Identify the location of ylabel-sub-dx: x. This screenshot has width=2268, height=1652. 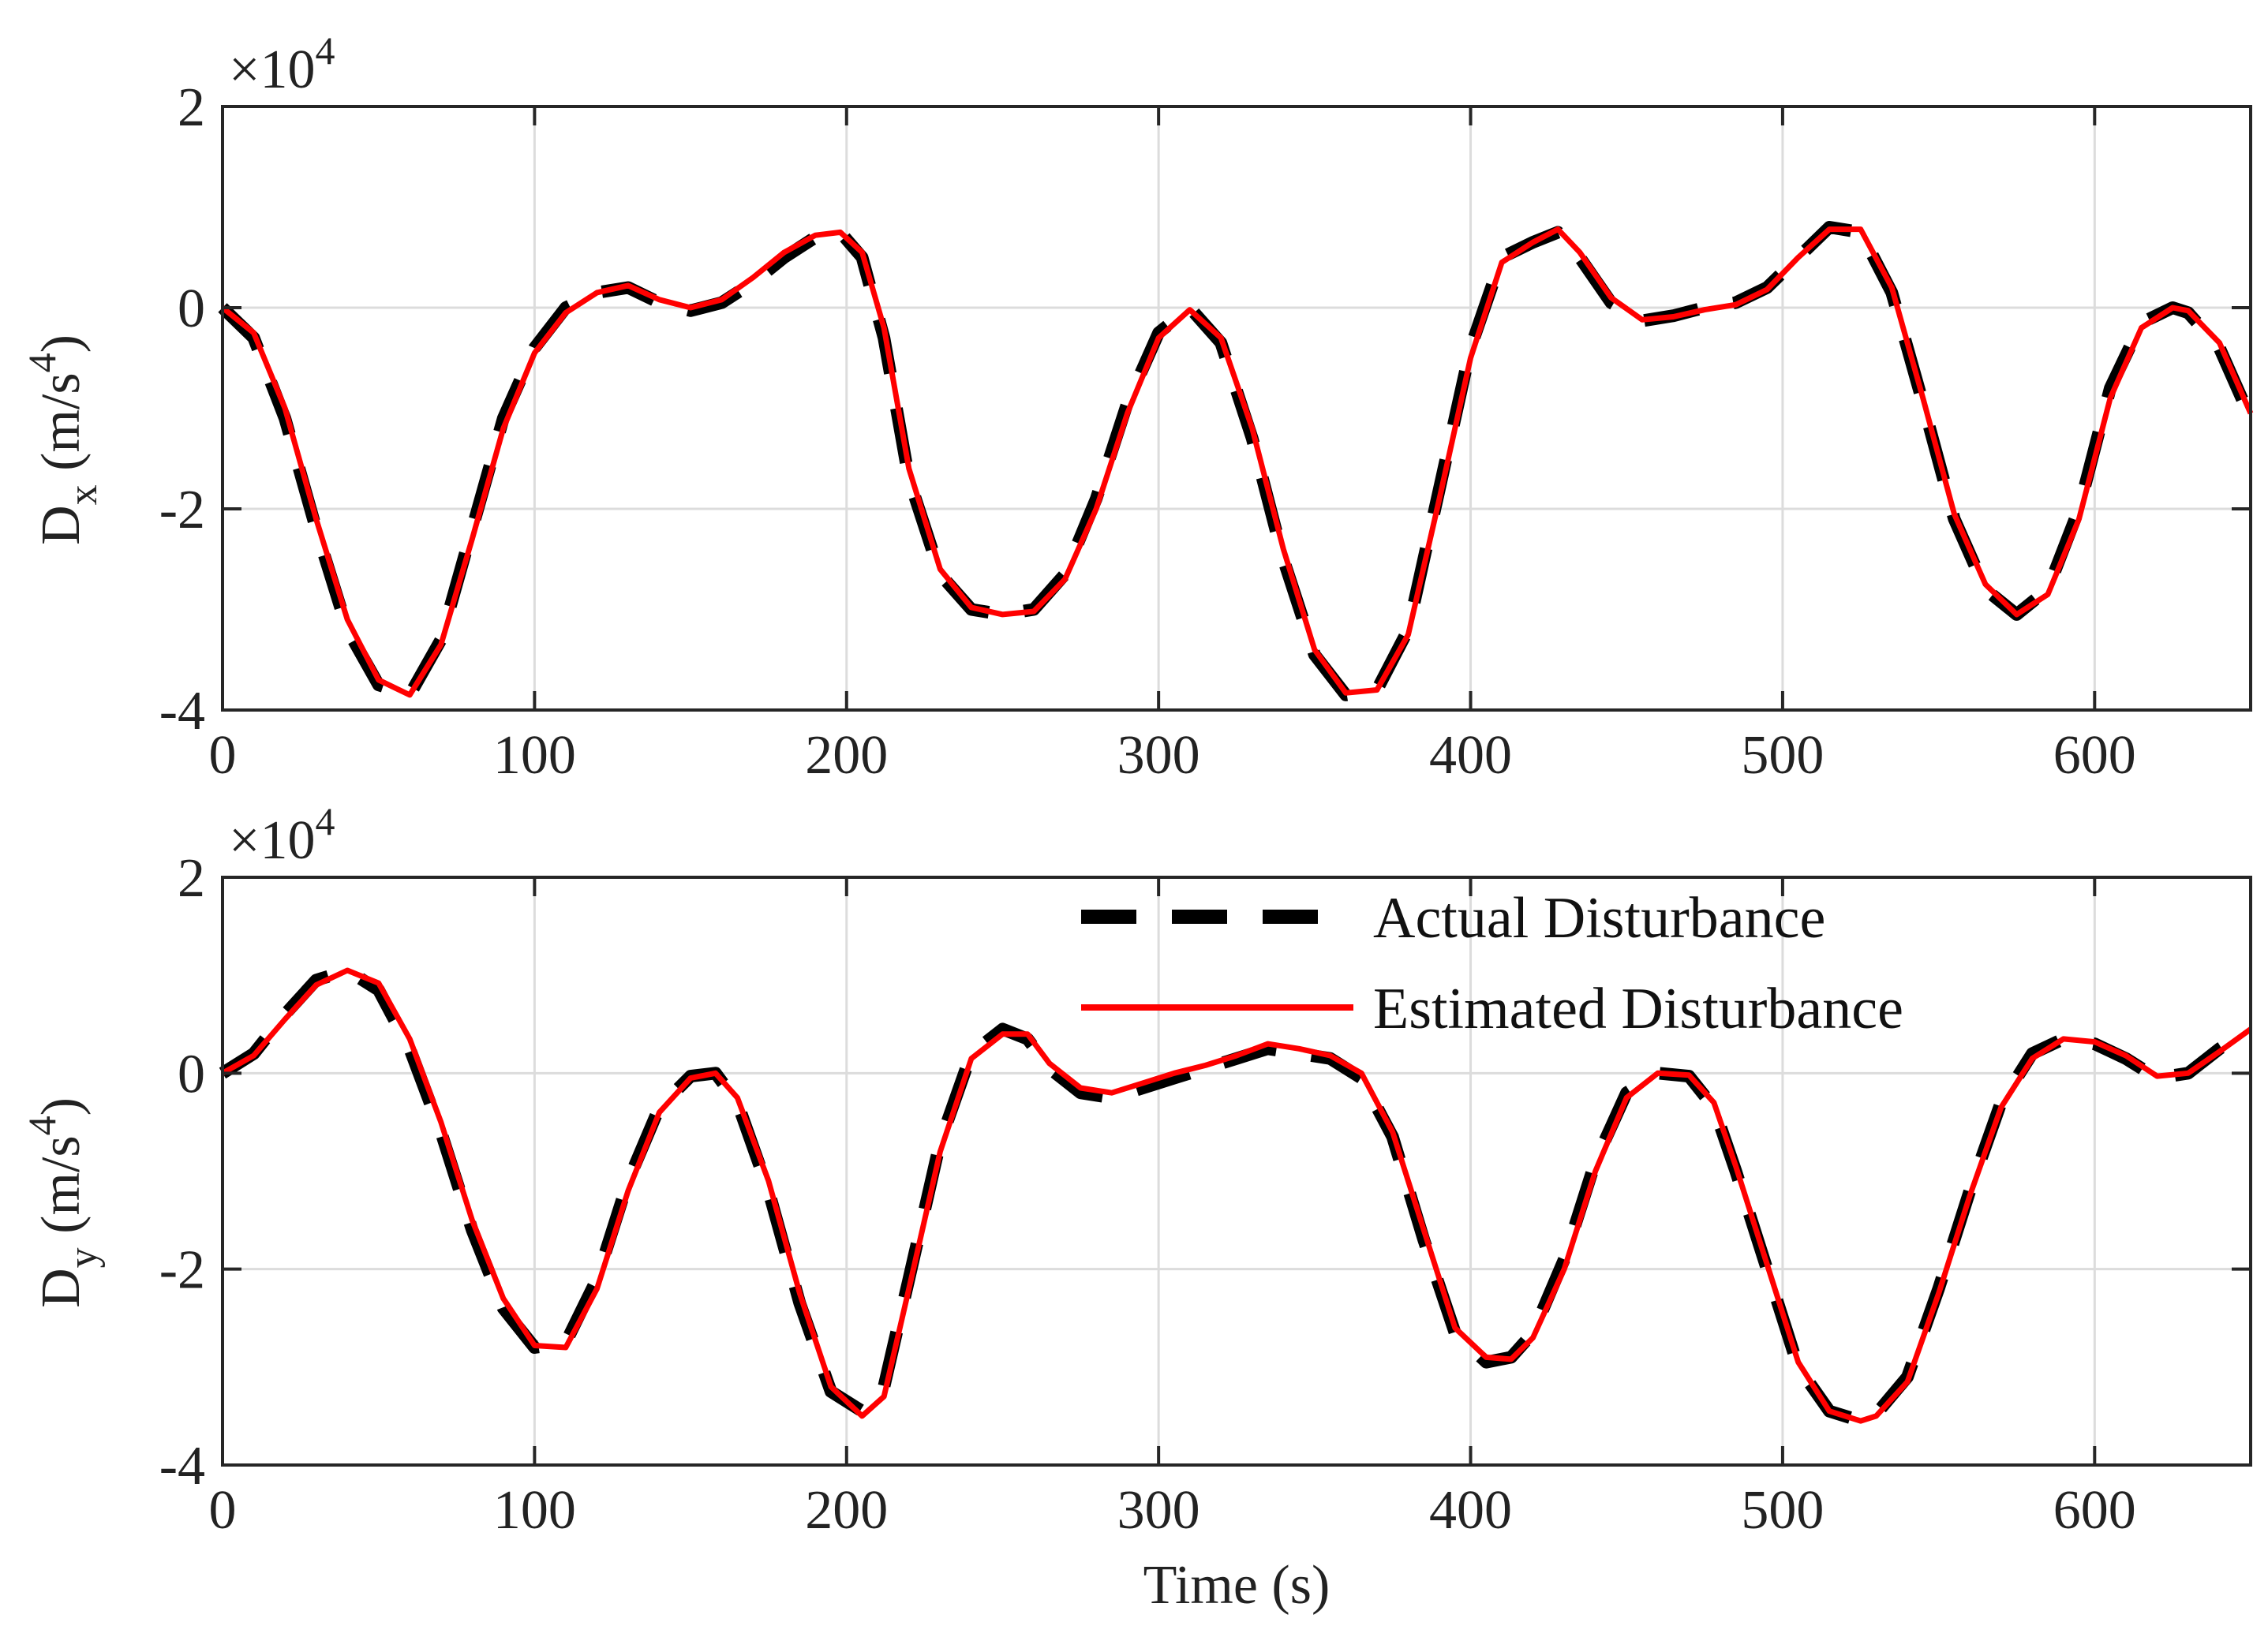
(83, 494).